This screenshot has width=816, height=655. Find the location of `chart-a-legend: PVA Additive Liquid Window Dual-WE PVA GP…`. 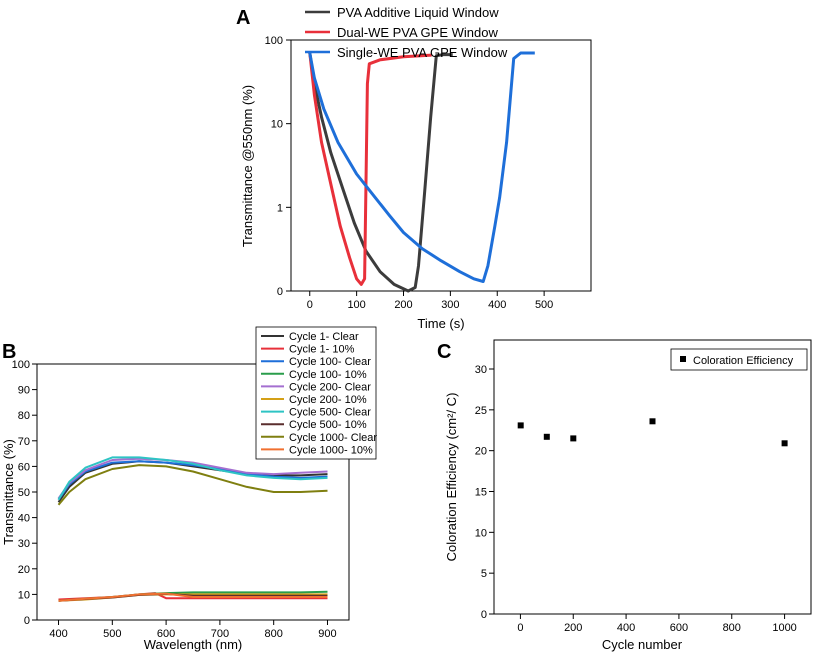

chart-a-legend: PVA Additive Liquid Window Dual-WE PVA GP… is located at coordinates (406, 32).